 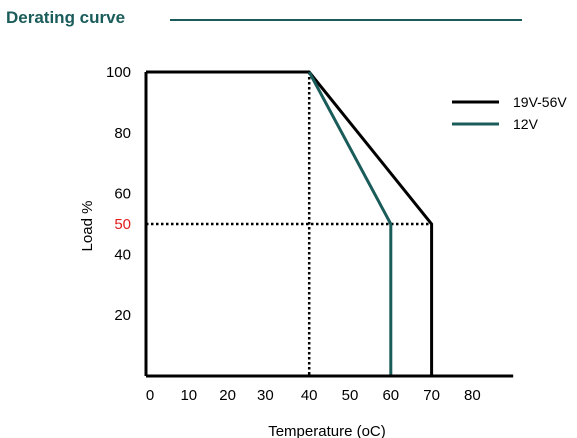 I want to click on legend-label-1: 12V, so click(x=526, y=124).